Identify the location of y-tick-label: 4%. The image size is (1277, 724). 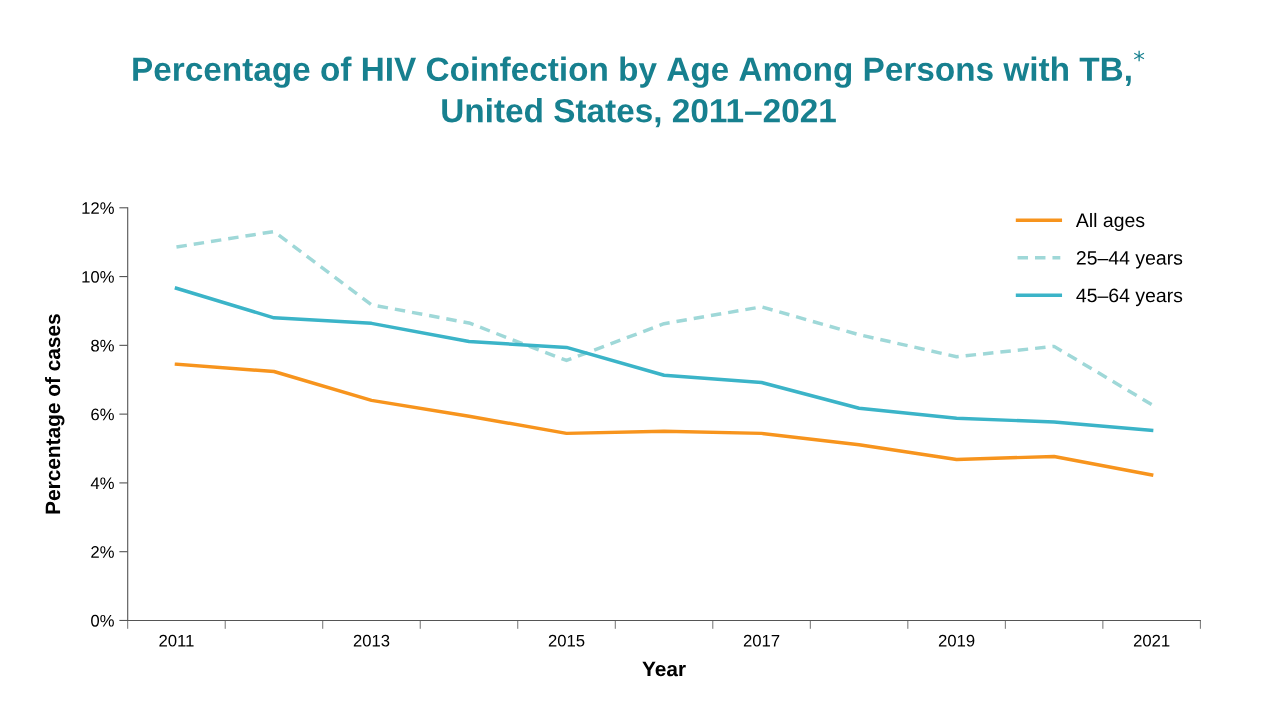
(102, 483).